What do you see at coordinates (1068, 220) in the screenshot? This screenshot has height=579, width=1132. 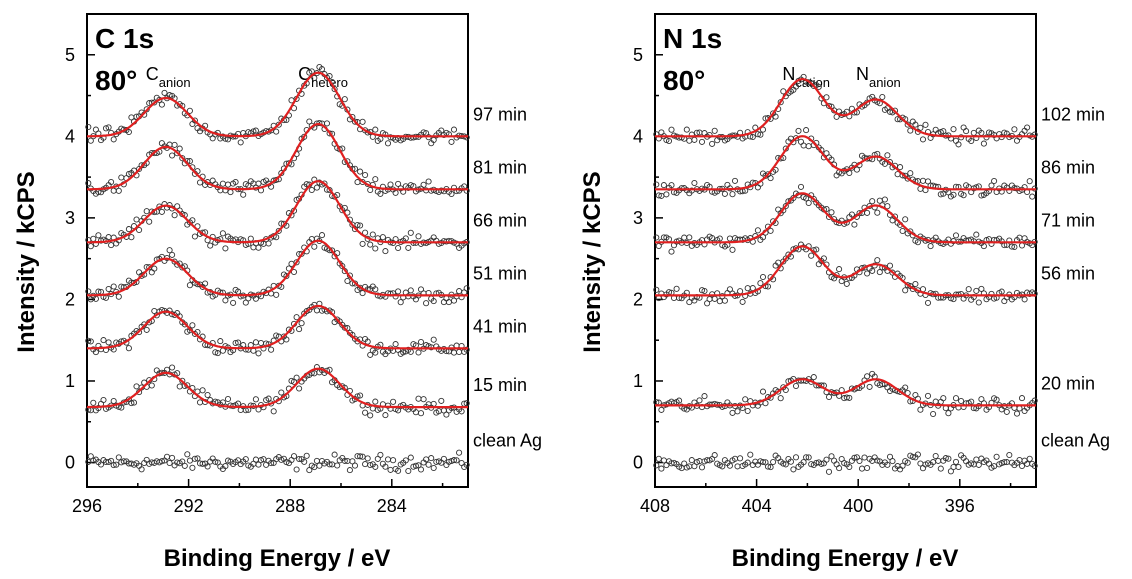 I see `series-label: 71 min` at bounding box center [1068, 220].